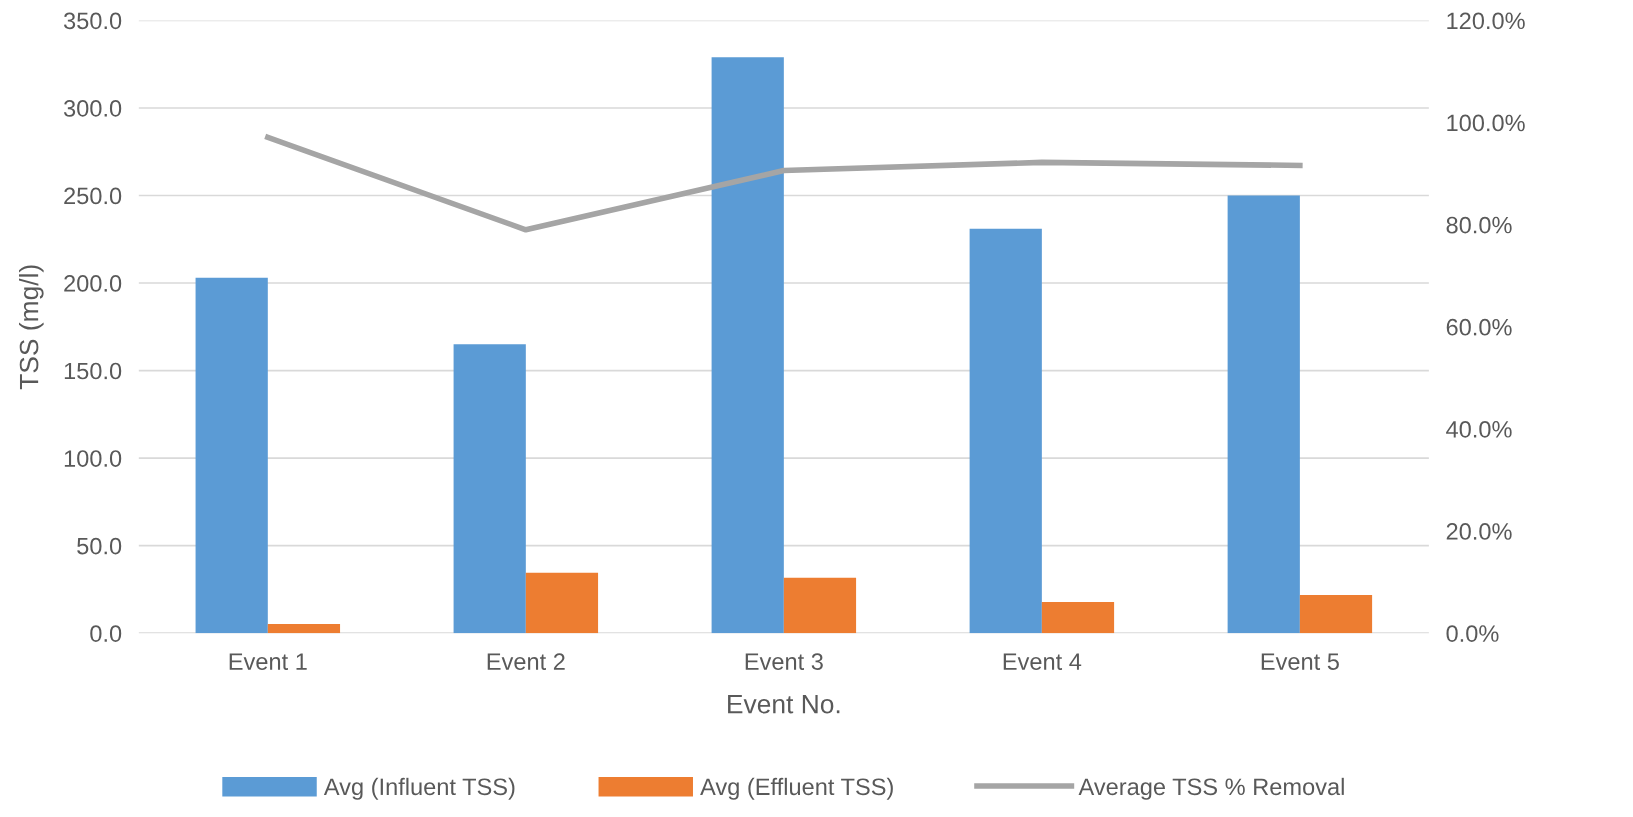  What do you see at coordinates (92, 108) in the screenshot?
I see `y-tick-label: 300.0` at bounding box center [92, 108].